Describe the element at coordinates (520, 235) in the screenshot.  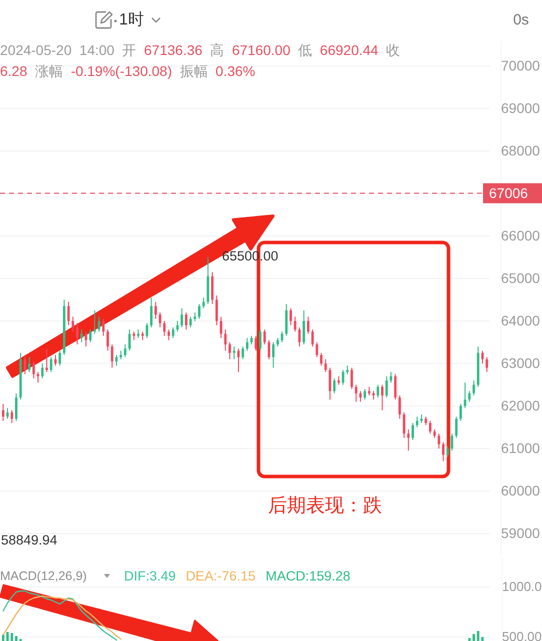
I see `y-tick-label: 66000` at that location.